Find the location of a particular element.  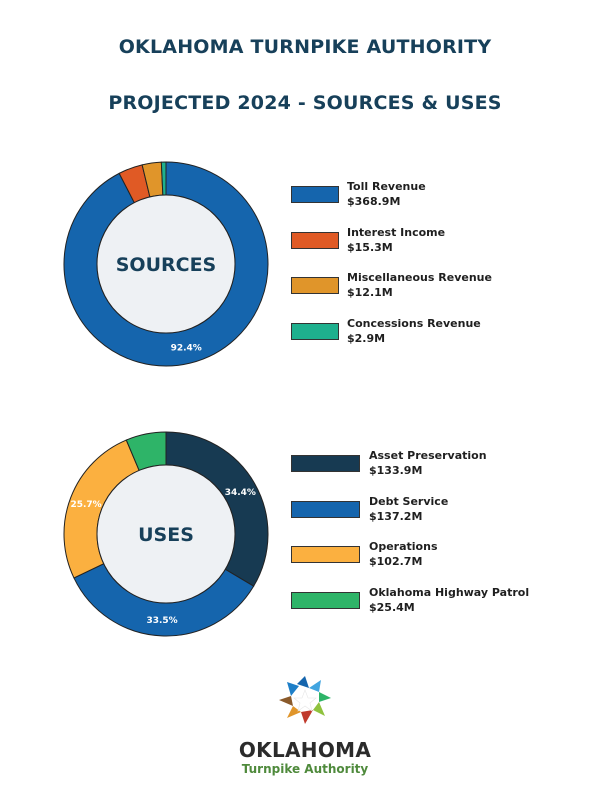

sources-slice-label: 92.4% is located at coordinates (186, 349).